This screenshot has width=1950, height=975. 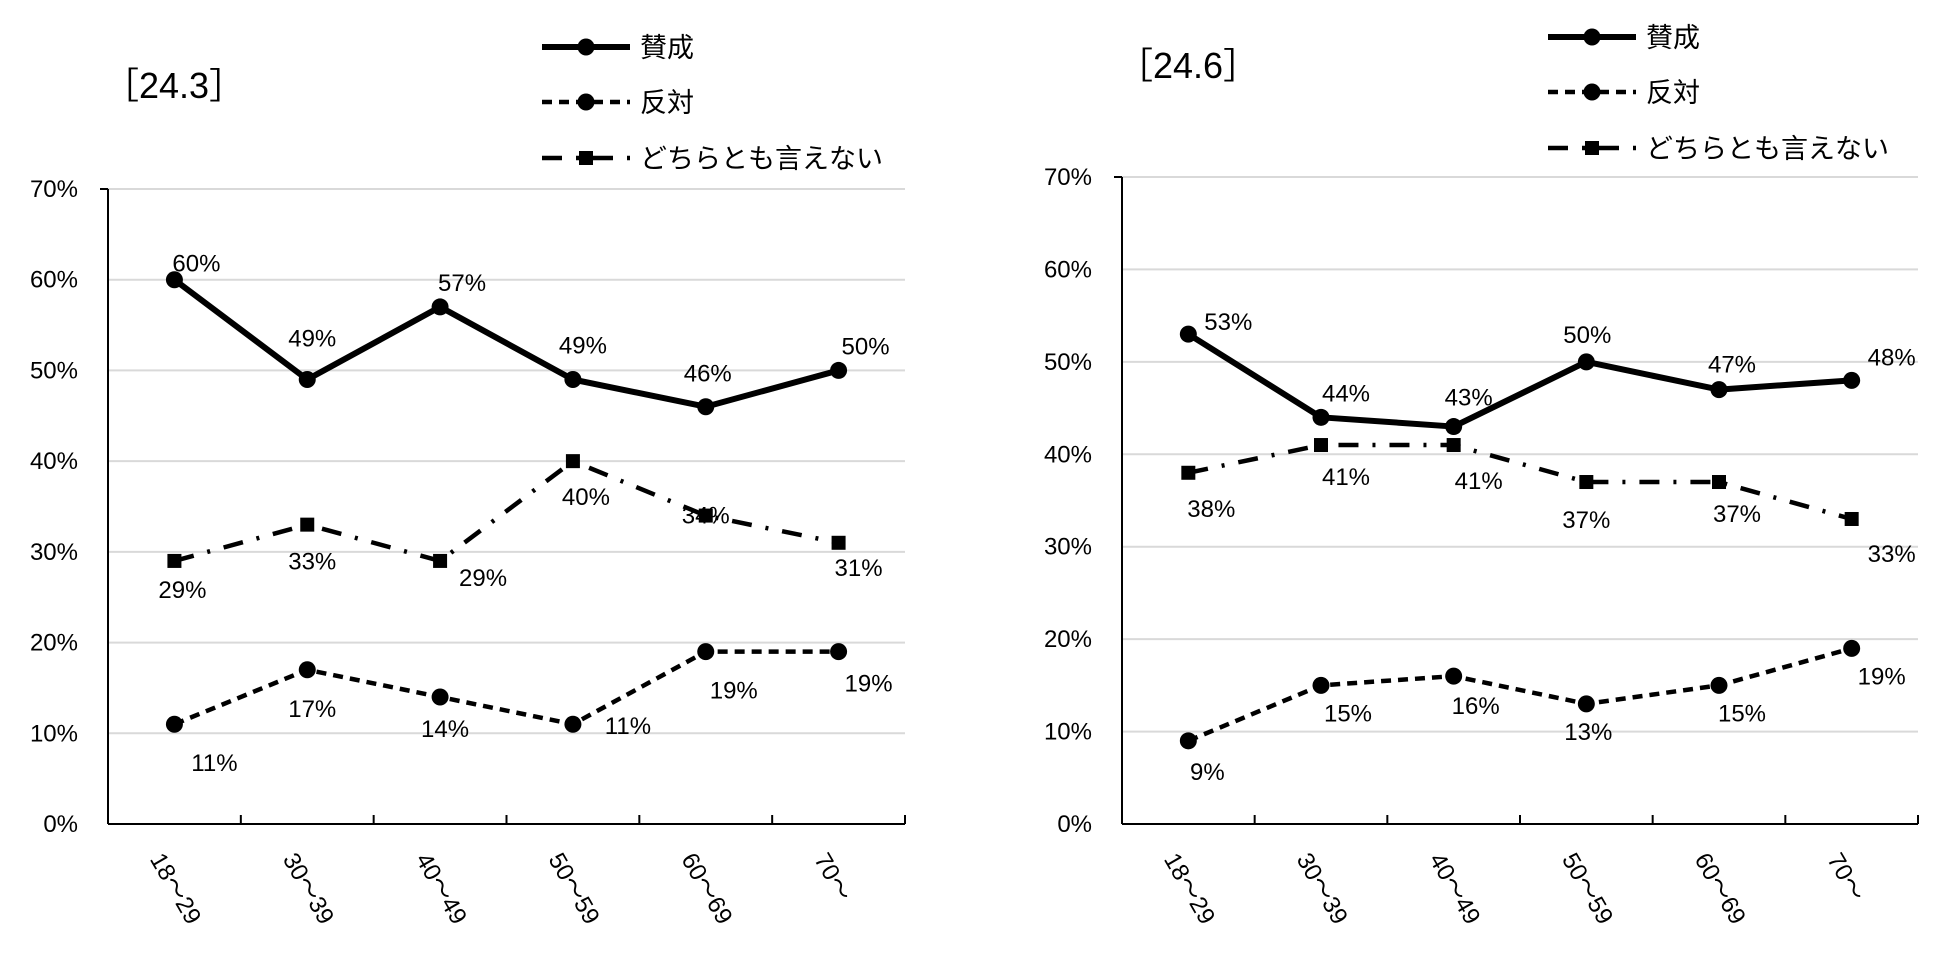 I want to click on data-label-support: 48%, so click(x=1892, y=357).